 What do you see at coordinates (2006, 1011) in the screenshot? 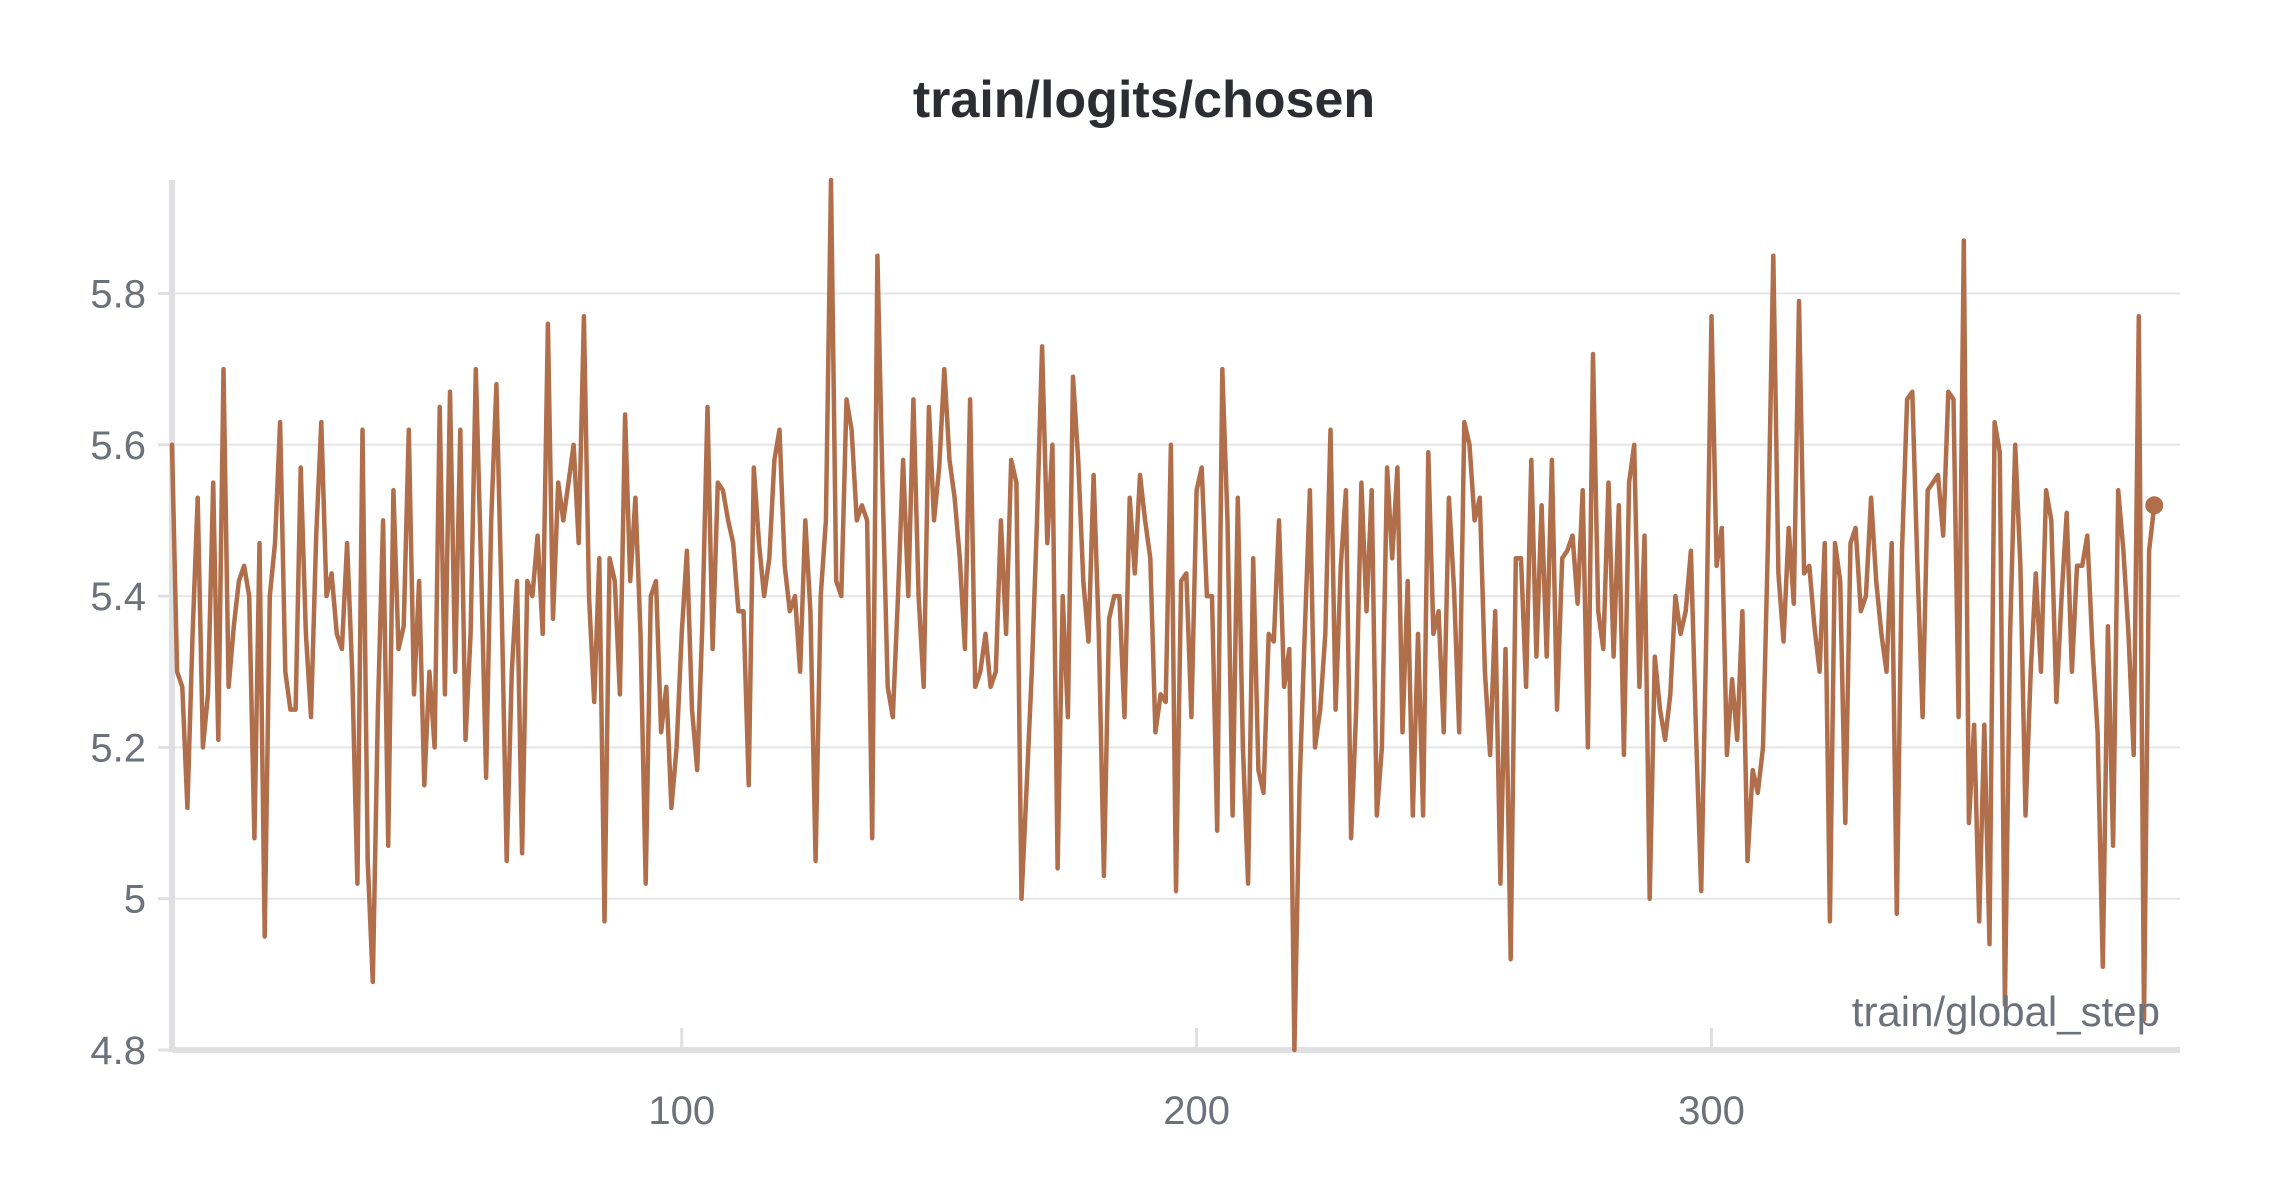
I see `x-axis-label: train/global_step` at bounding box center [2006, 1011].